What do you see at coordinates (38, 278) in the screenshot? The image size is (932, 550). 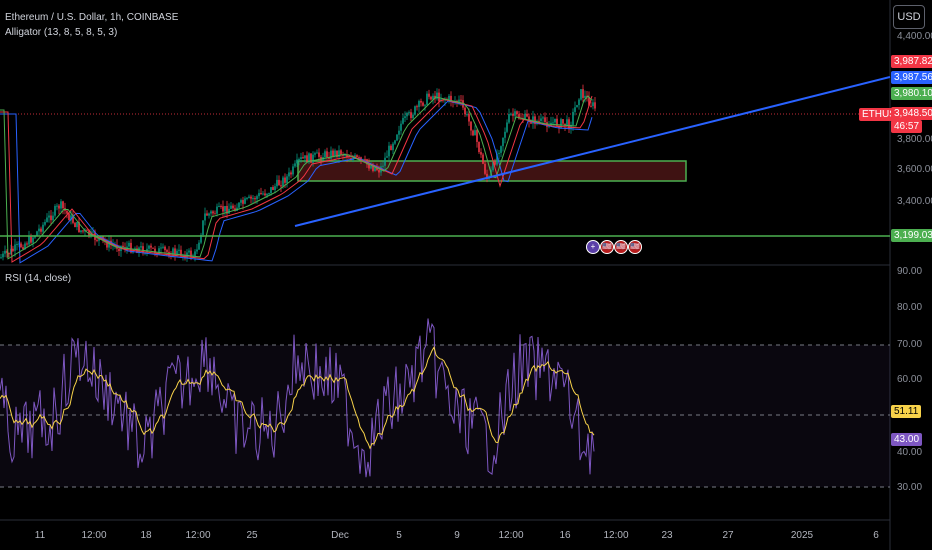 I see `rsi-legend: RSI (14, close)` at bounding box center [38, 278].